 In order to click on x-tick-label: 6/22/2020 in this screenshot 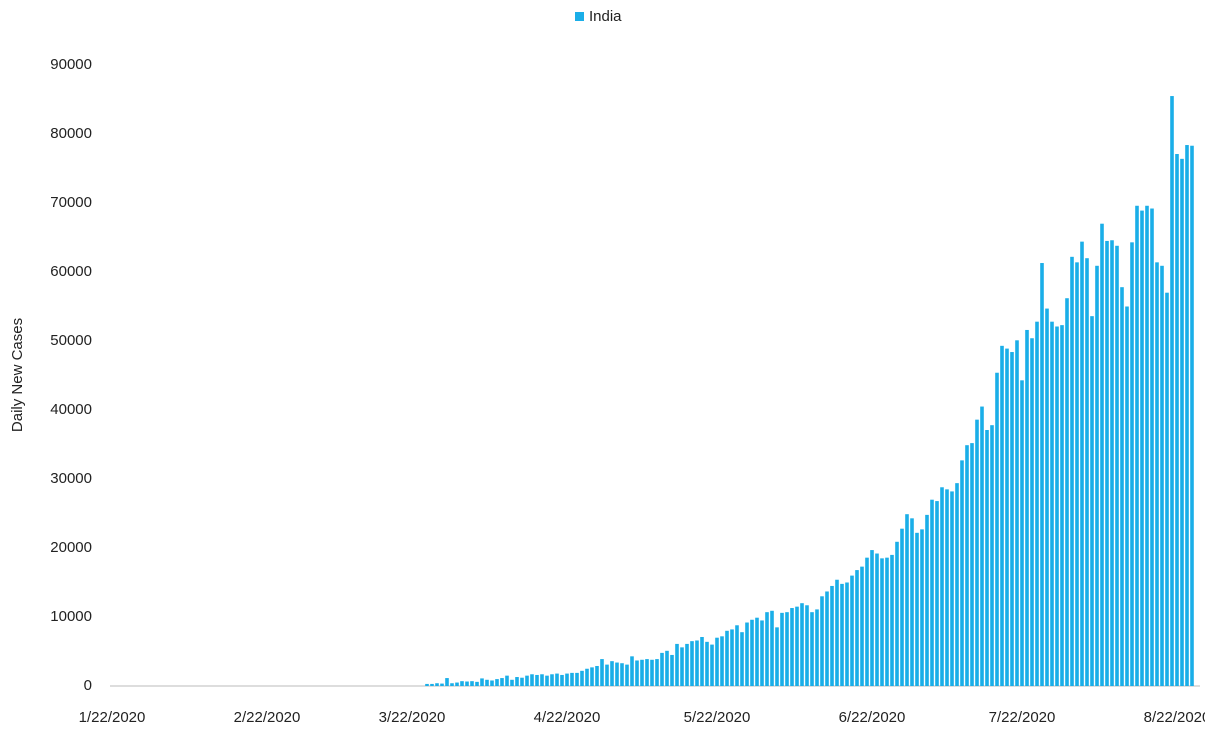, I will do `click(872, 717)`.